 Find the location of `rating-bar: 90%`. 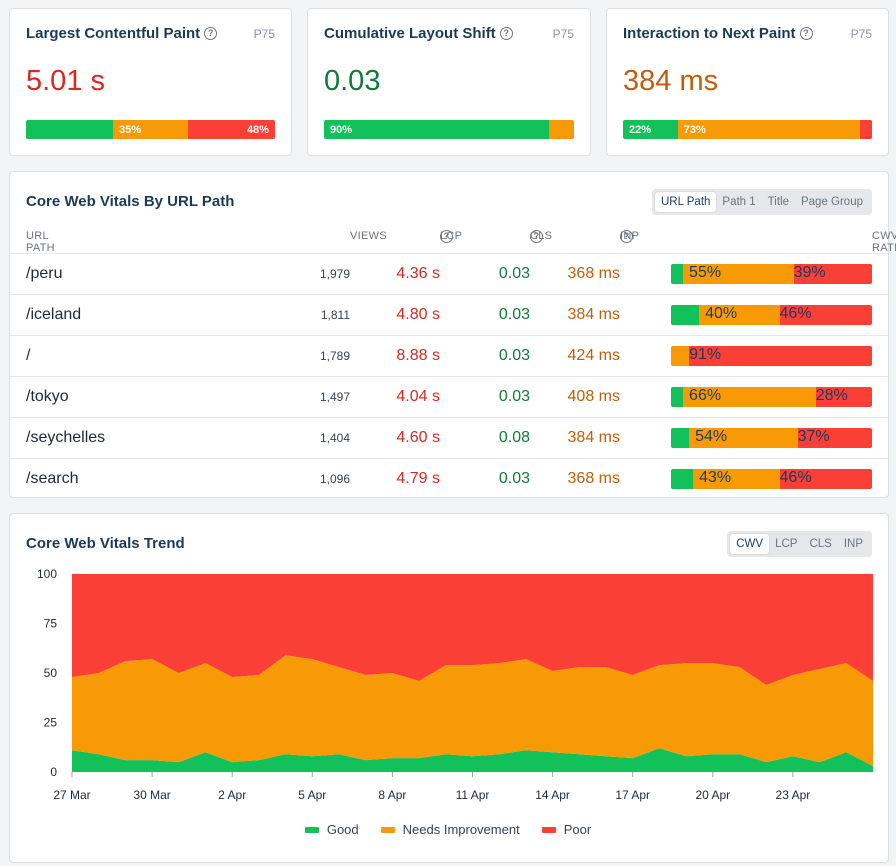

rating-bar: 90% is located at coordinates (449, 129).